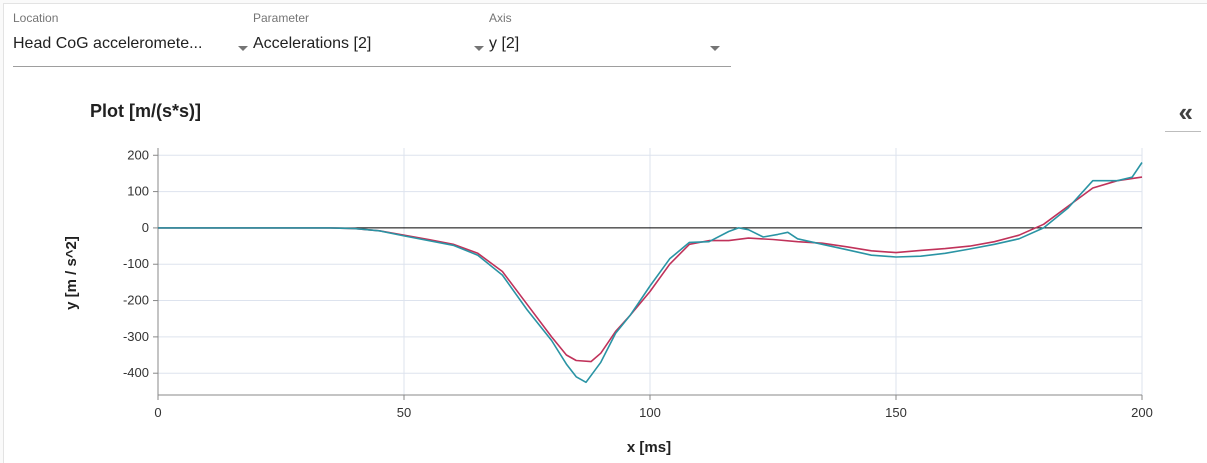 The width and height of the screenshot is (1207, 463). What do you see at coordinates (157, 412) in the screenshot?
I see `x-tick-label: 0` at bounding box center [157, 412].